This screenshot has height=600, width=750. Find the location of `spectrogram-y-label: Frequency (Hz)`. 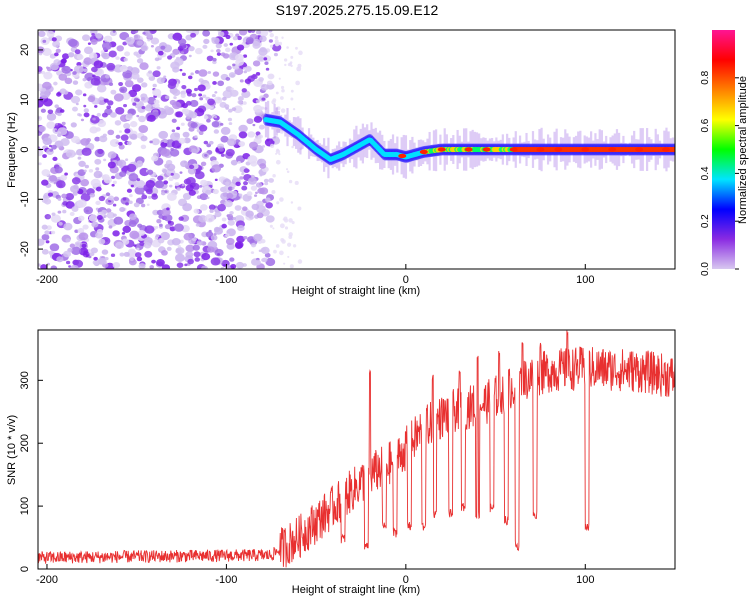

spectrogram-y-label: Frequency (Hz) is located at coordinates (12, 150).